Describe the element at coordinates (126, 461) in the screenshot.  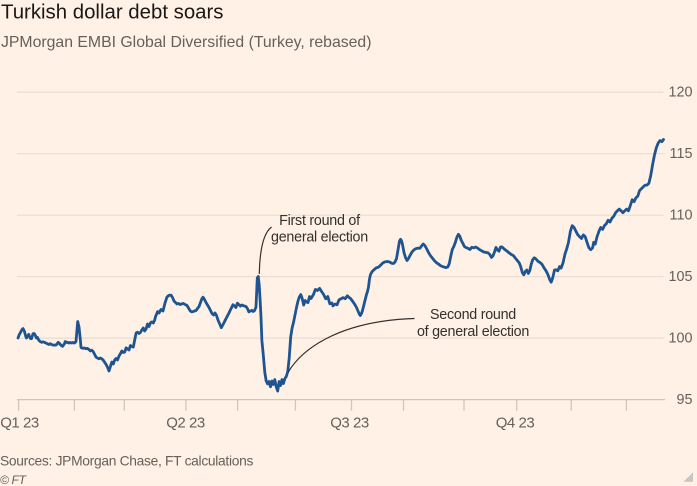
I see `svg-text:Sources: JPMorgan Chase, FT ca: Sources: JPMorgan Chase, FT calculations` at that location.